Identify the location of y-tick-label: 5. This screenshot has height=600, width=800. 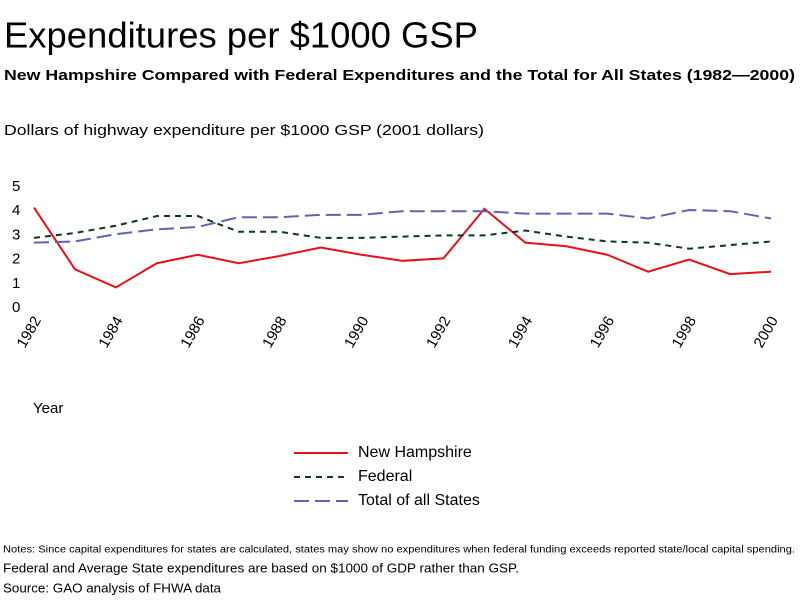
(16, 186).